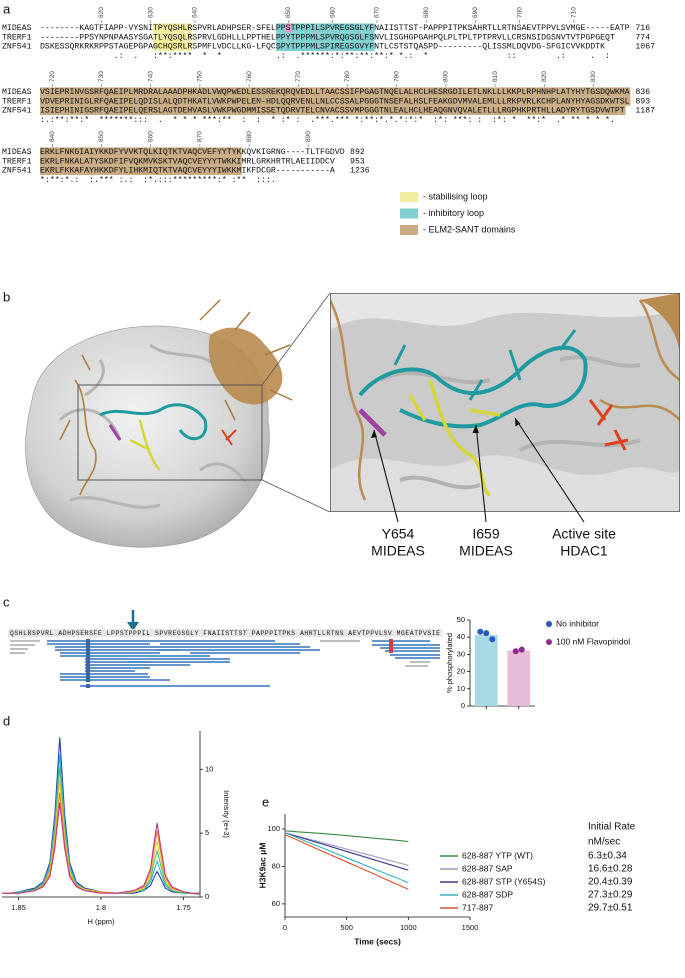 Image resolution: width=685 pixels, height=978 pixels. What do you see at coordinates (574, 12) in the screenshot?
I see `ruler-label: 710` at bounding box center [574, 12].